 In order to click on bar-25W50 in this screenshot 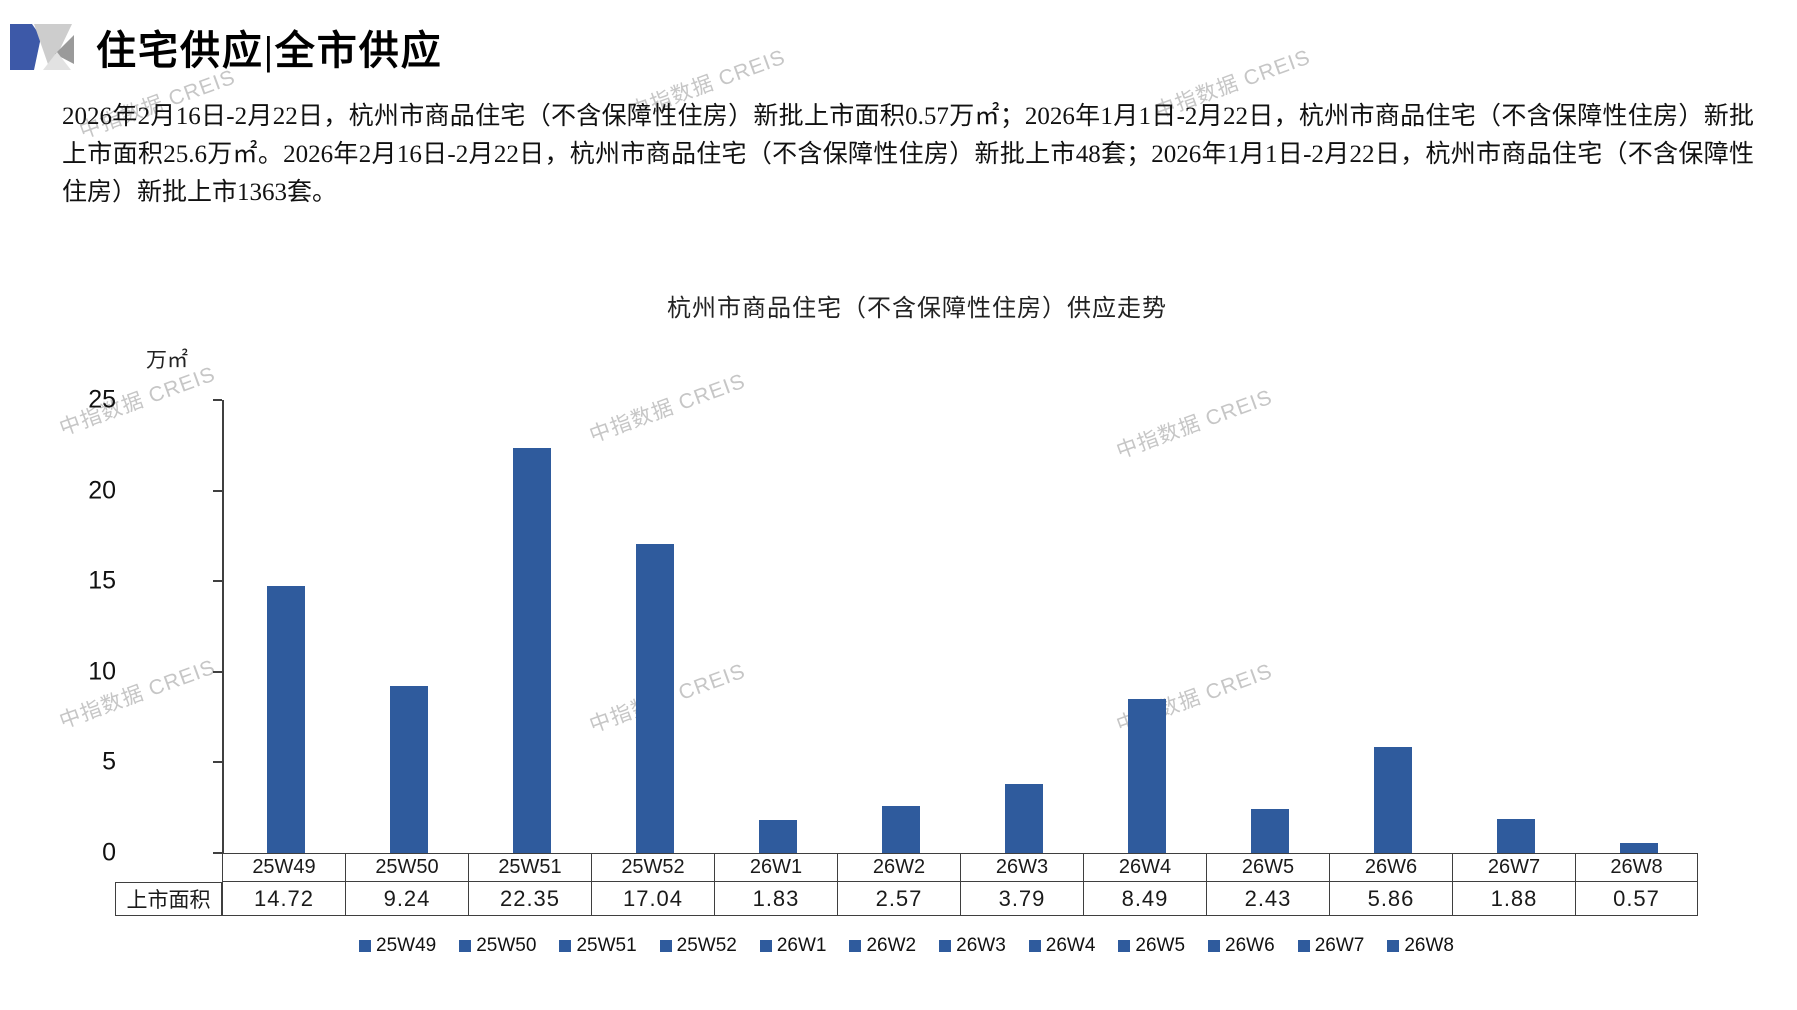, I will do `click(408, 769)`.